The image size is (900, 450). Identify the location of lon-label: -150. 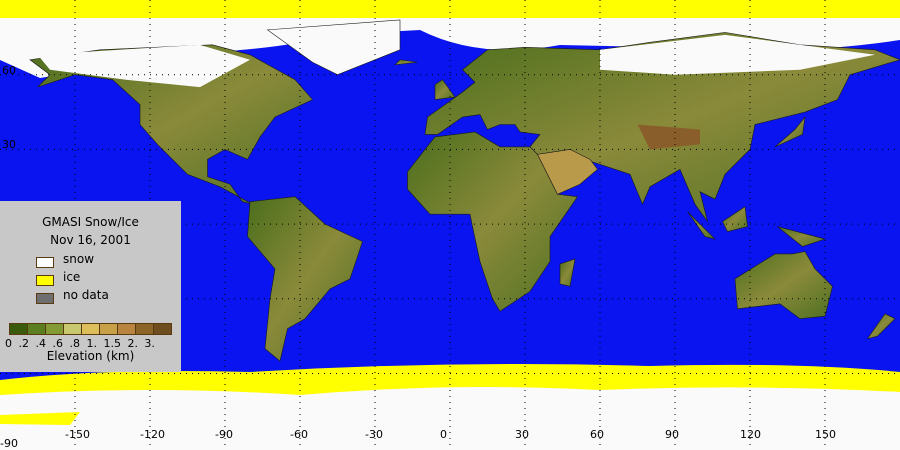
(77, 434).